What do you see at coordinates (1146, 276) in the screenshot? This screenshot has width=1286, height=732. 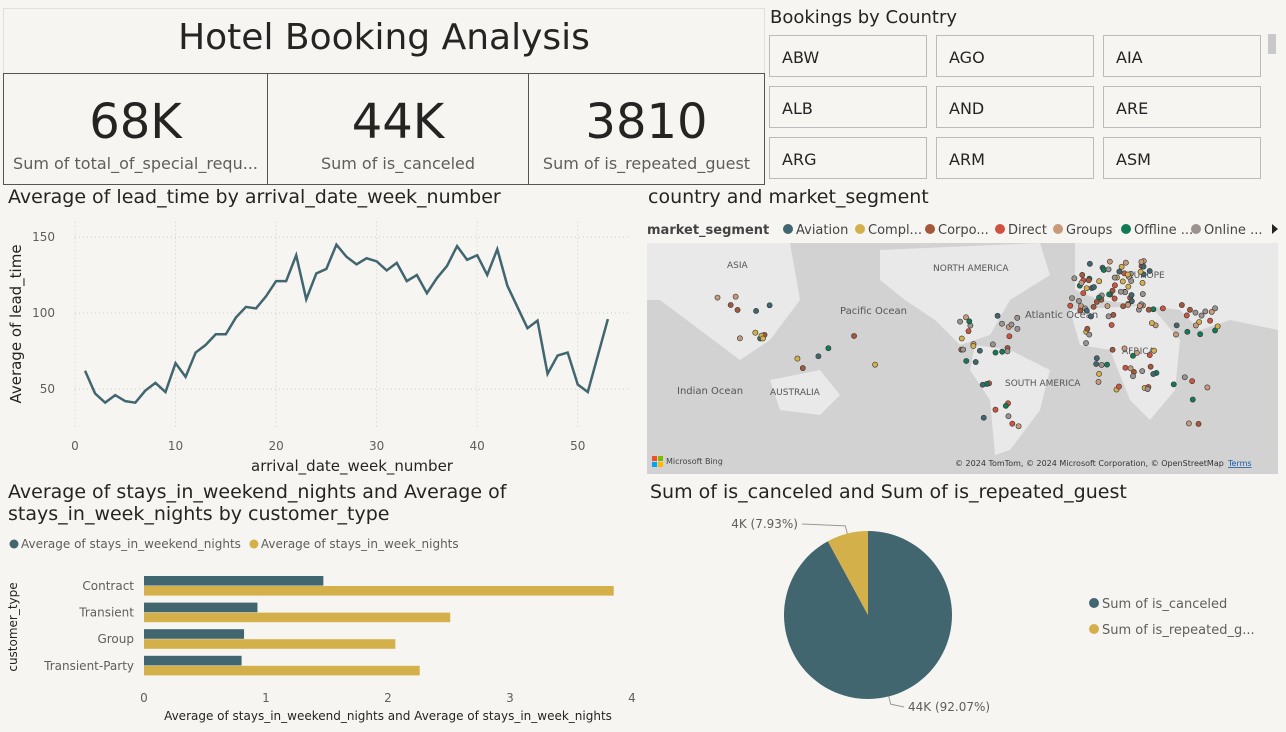 I see `map-label: EUROPE` at bounding box center [1146, 276].